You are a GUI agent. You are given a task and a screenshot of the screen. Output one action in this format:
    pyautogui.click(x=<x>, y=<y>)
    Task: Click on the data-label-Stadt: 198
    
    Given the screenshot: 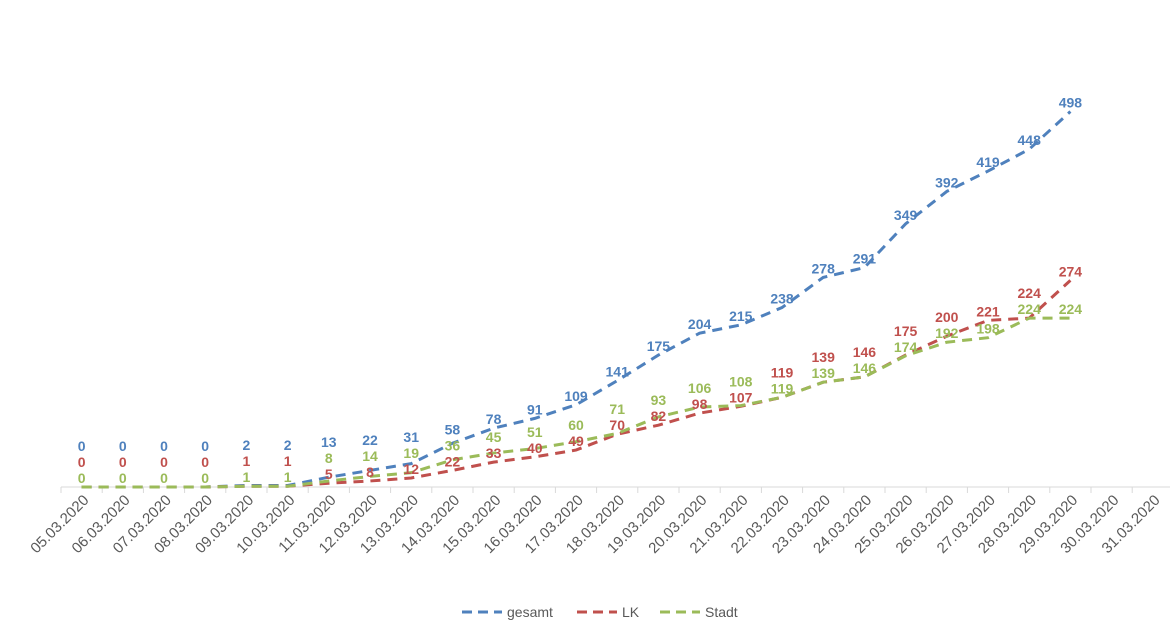 What is the action you would take?
    pyautogui.click(x=988, y=329)
    